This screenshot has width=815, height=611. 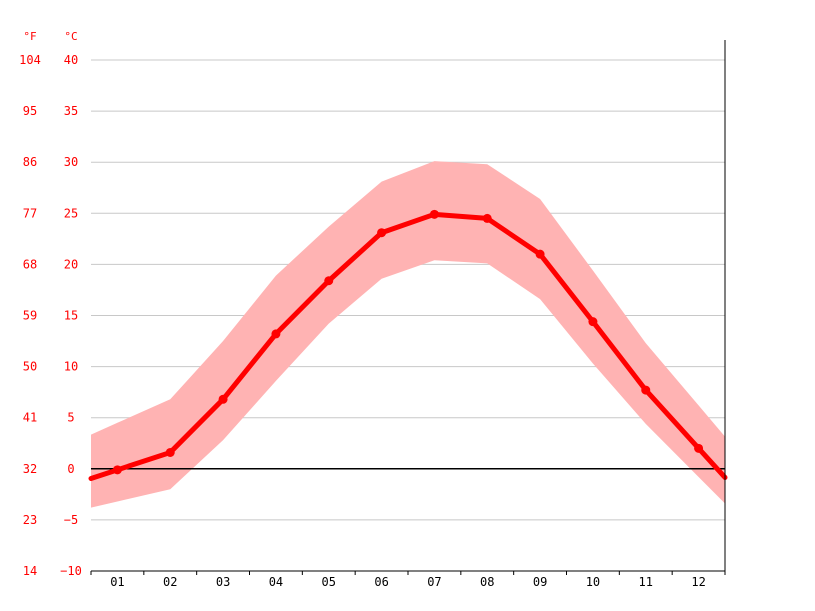 I want to click on y-tick-label-f: 59, so click(x=30, y=316).